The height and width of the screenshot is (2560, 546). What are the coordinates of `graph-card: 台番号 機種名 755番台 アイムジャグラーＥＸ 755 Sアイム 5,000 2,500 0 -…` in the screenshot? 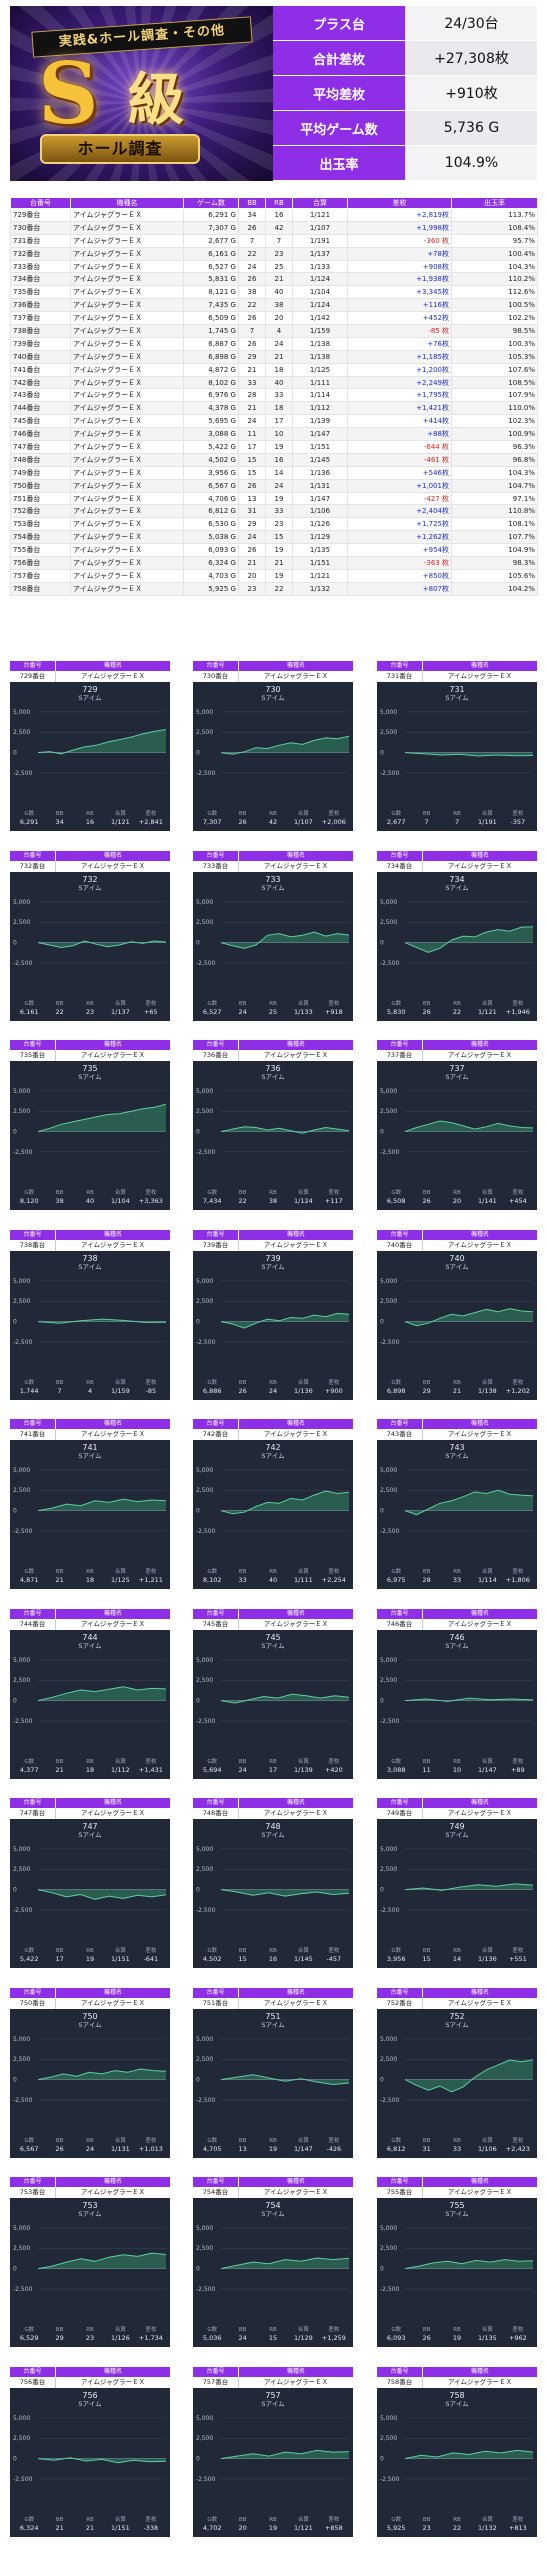 It's located at (457, 2262).